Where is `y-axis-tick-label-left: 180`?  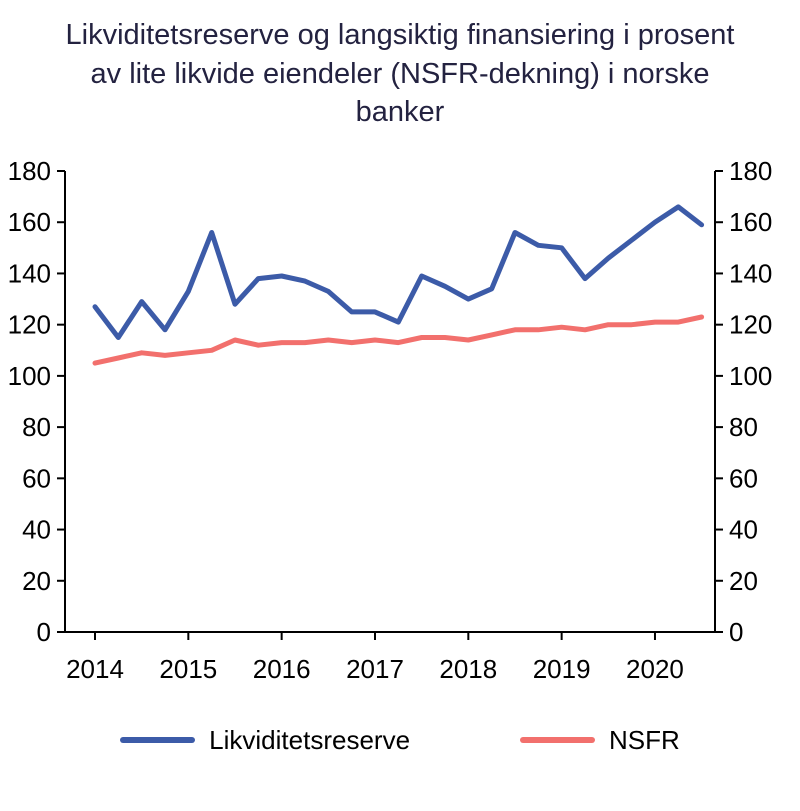 y-axis-tick-label-left: 180 is located at coordinates (29, 171).